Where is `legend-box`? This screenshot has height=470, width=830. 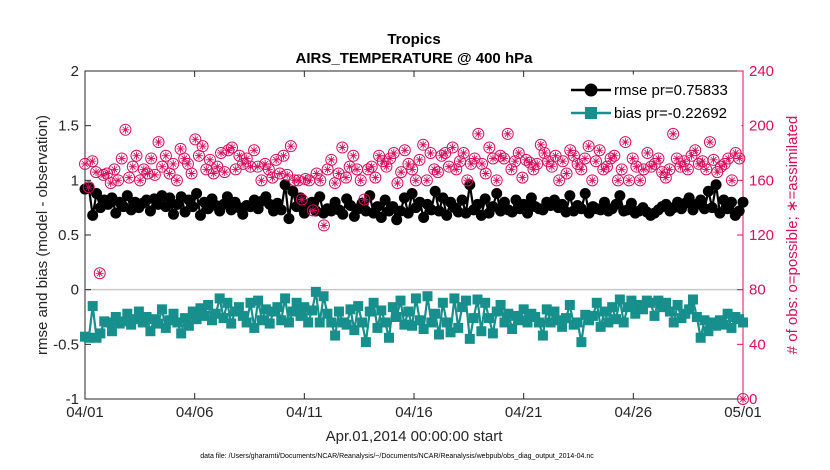
legend-box is located at coordinates (652, 101).